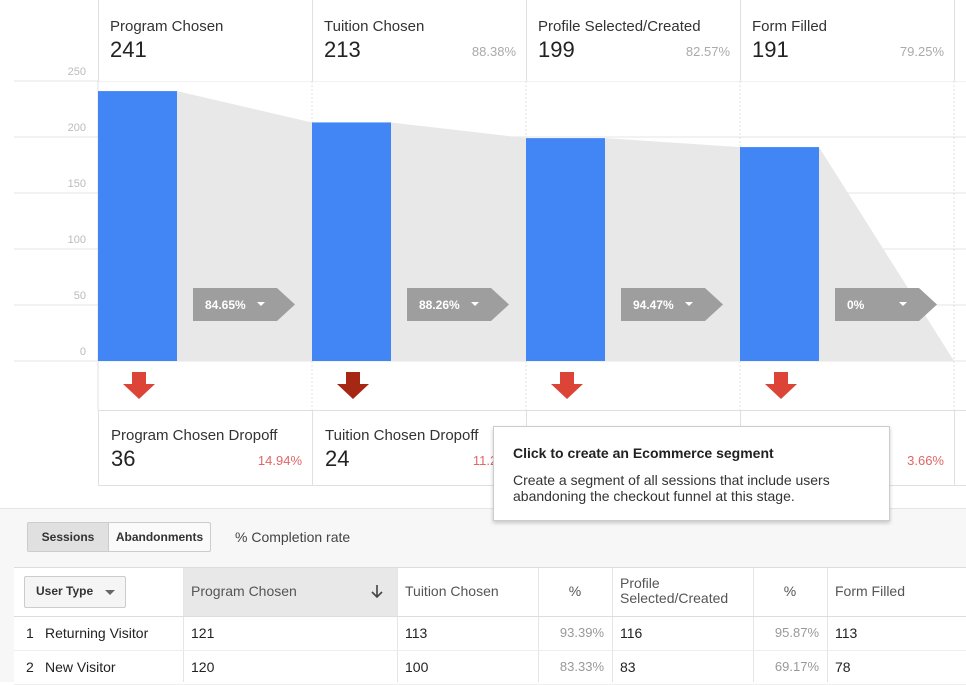 This screenshot has width=966, height=685. What do you see at coordinates (581, 632) in the screenshot?
I see `table-cell: 93.39%` at bounding box center [581, 632].